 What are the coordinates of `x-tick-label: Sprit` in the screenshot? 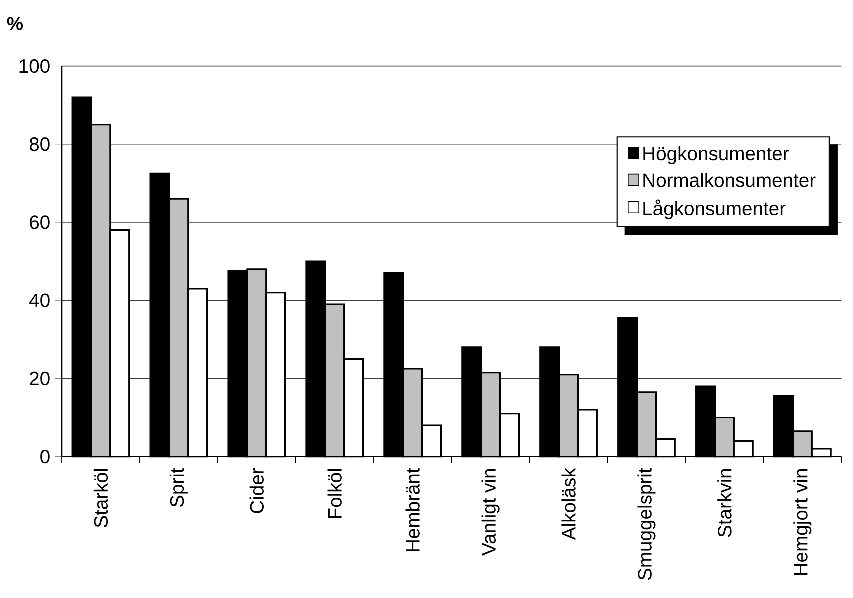 It's located at (179, 488).